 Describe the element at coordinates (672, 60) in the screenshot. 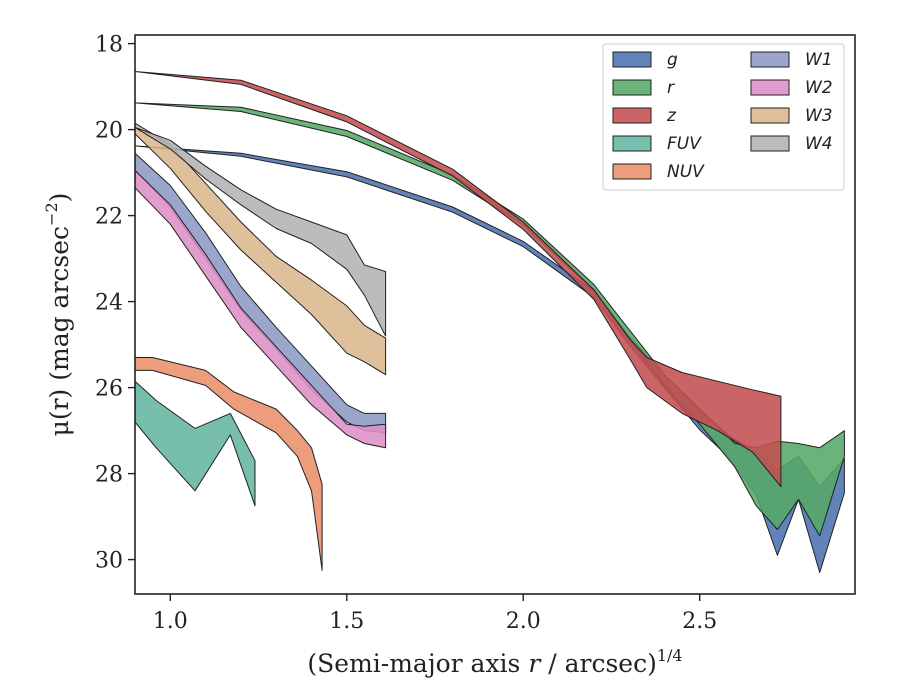

I see `legend-label-g: g` at that location.